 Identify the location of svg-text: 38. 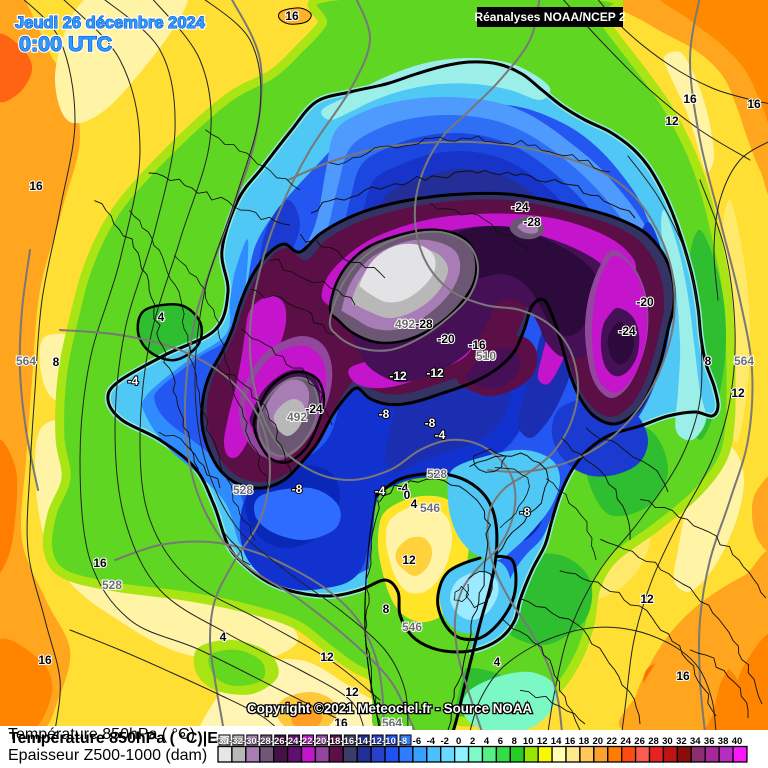
(723, 741).